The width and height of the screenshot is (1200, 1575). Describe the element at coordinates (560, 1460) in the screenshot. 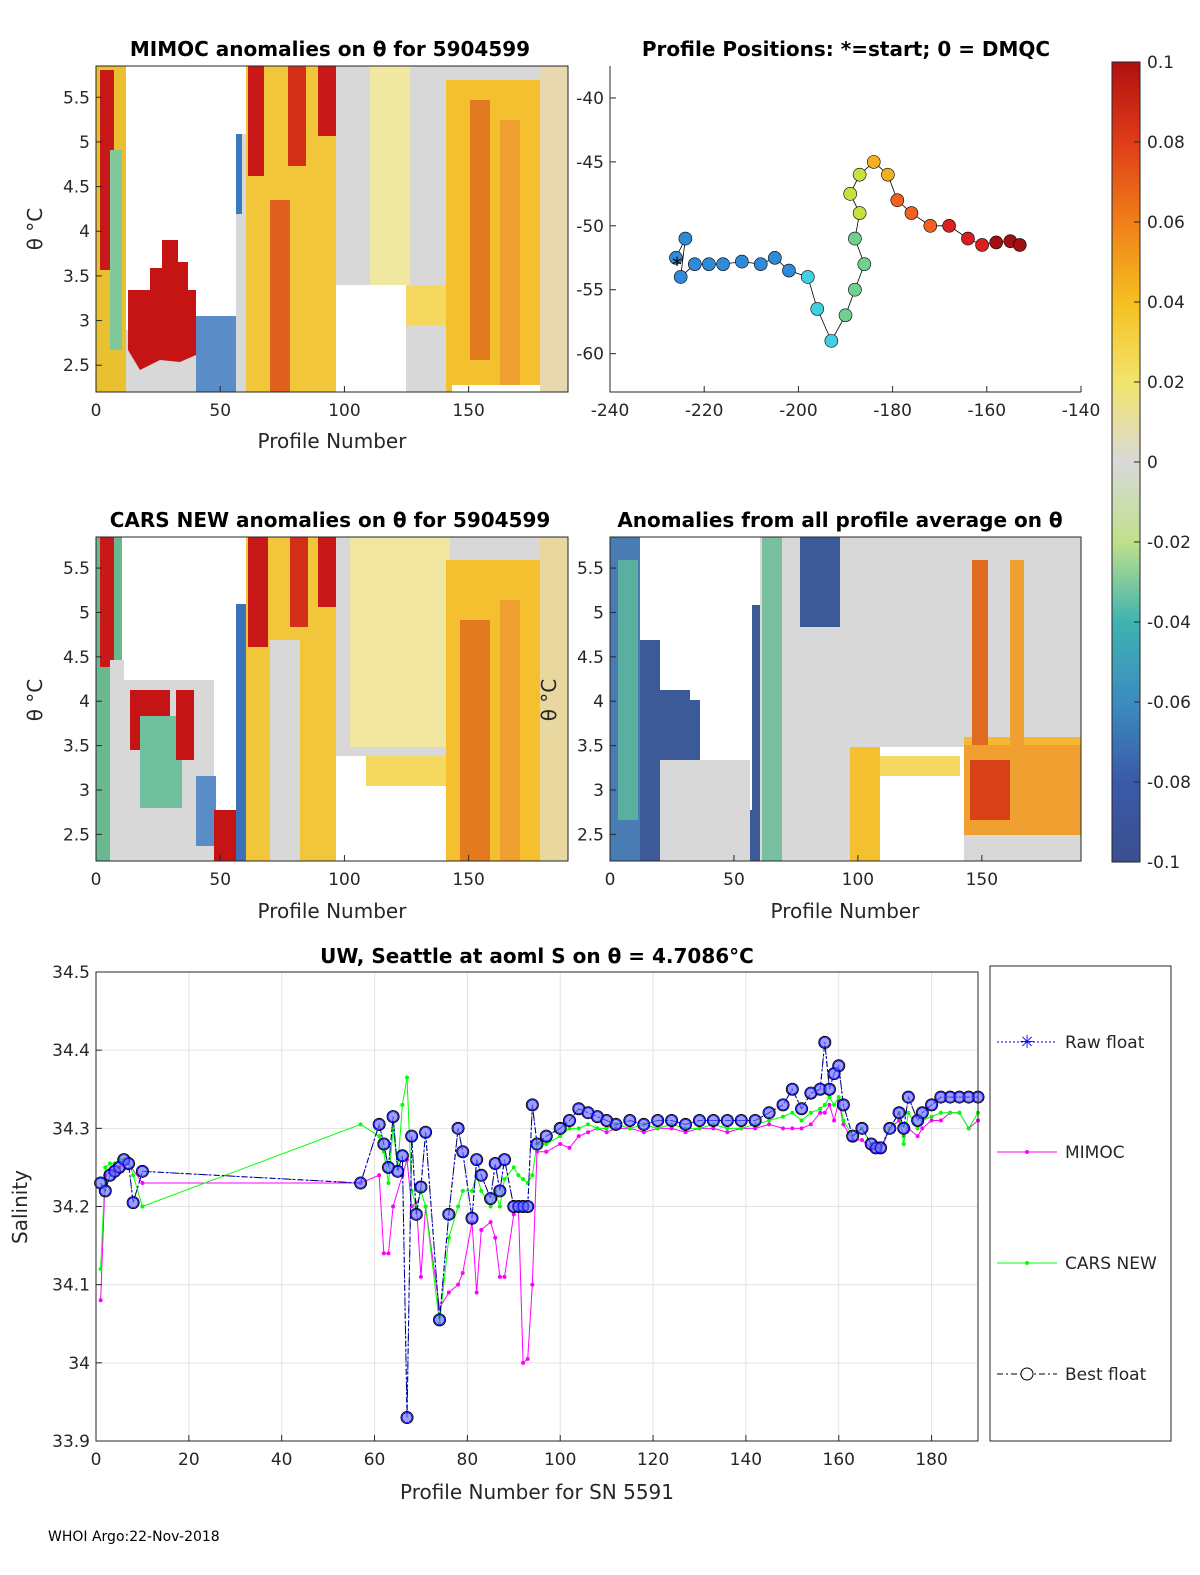

I see `x-tick-label: 100` at that location.